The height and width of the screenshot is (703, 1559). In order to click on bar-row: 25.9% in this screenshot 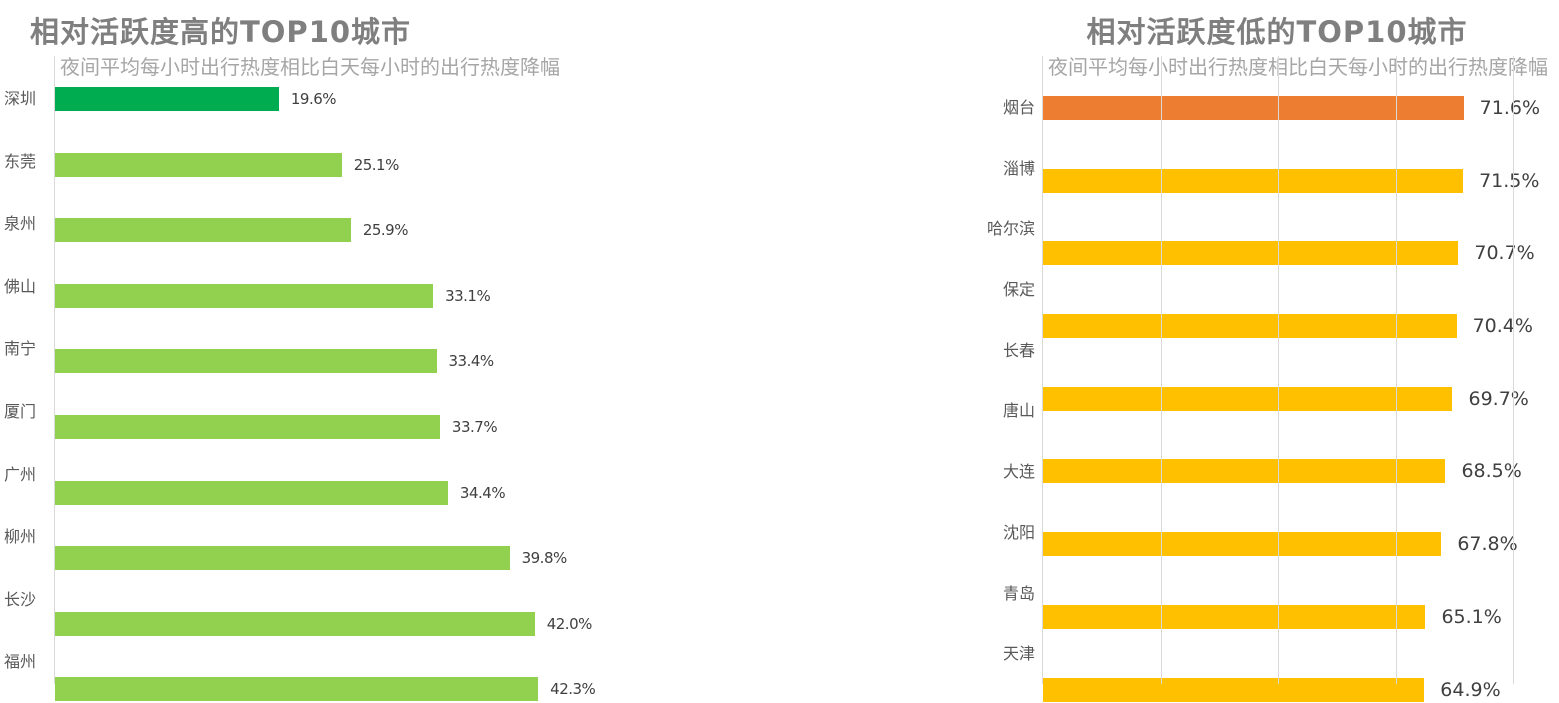, I will do `click(312, 249)`.